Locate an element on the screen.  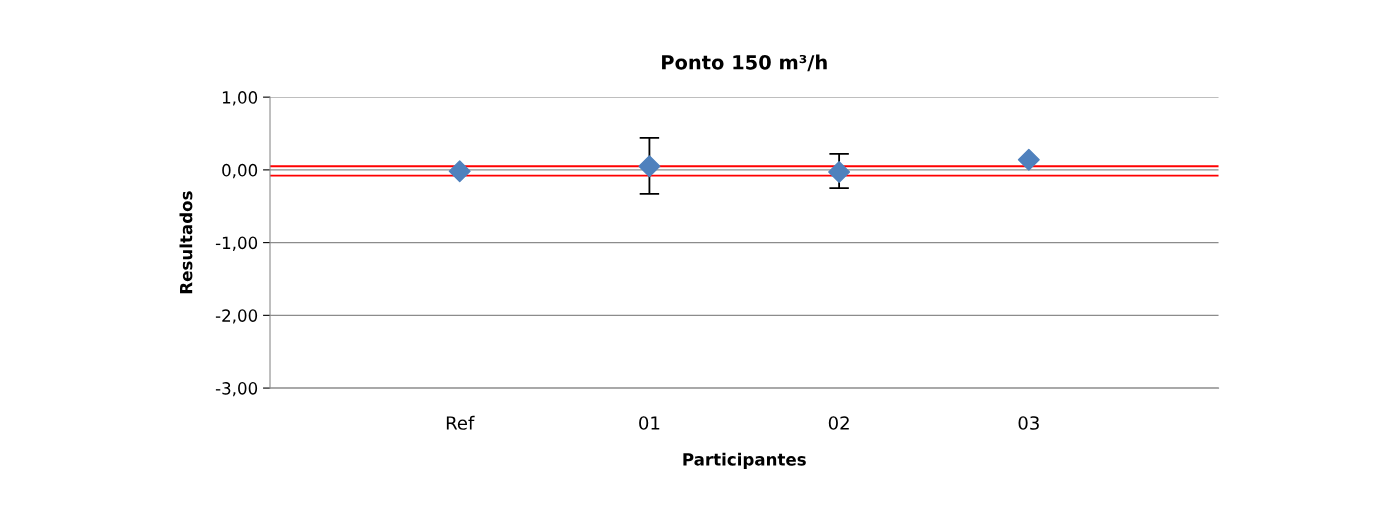
x-tick-label: Ref is located at coordinates (460, 422).